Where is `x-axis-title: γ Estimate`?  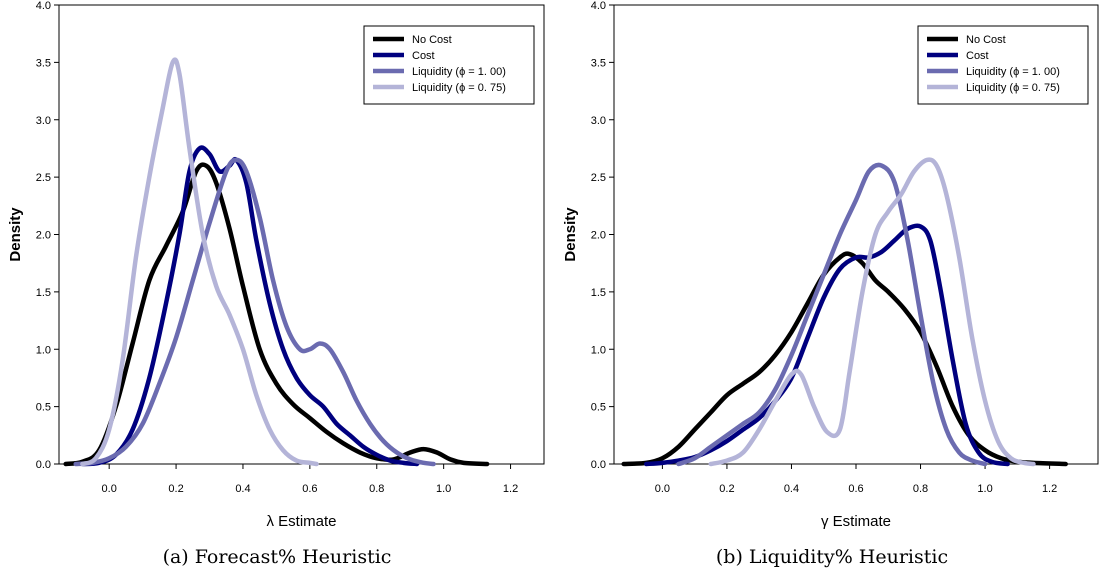 x-axis-title: γ Estimate is located at coordinates (856, 521).